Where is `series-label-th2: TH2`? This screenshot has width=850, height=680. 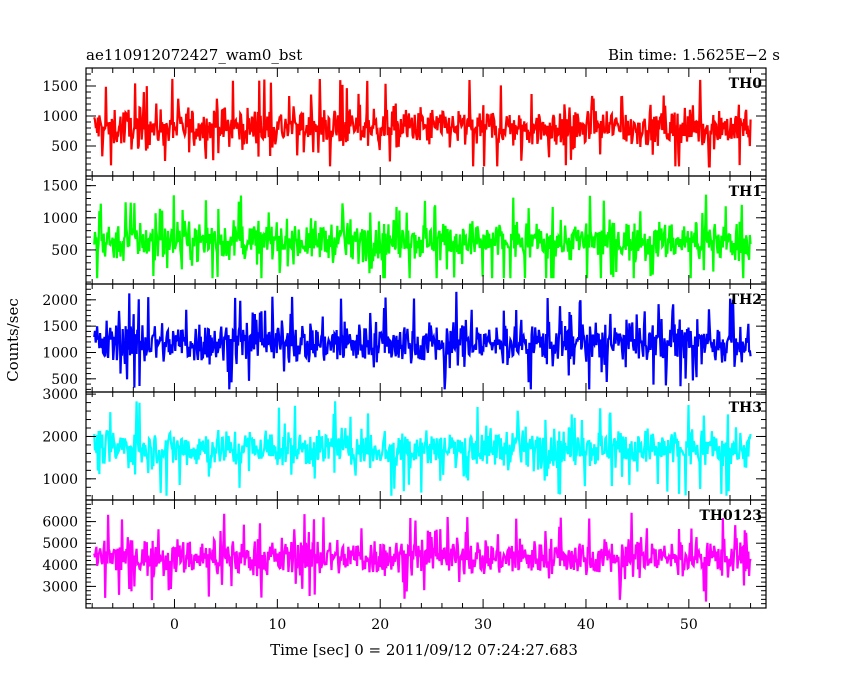
series-label-th2: TH2 is located at coordinates (745, 300).